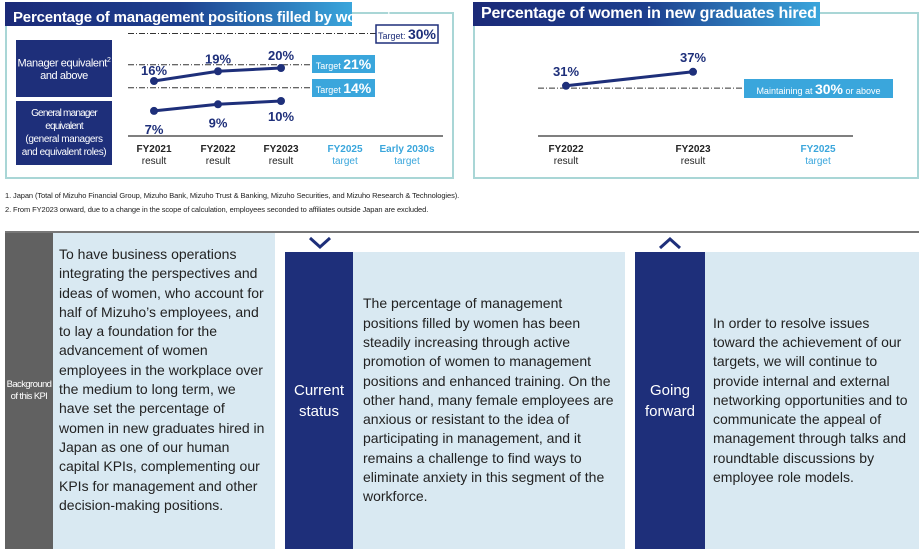 This screenshot has width=924, height=549. Describe the element at coordinates (566, 71) in the screenshot. I see `data-label: 31%` at that location.